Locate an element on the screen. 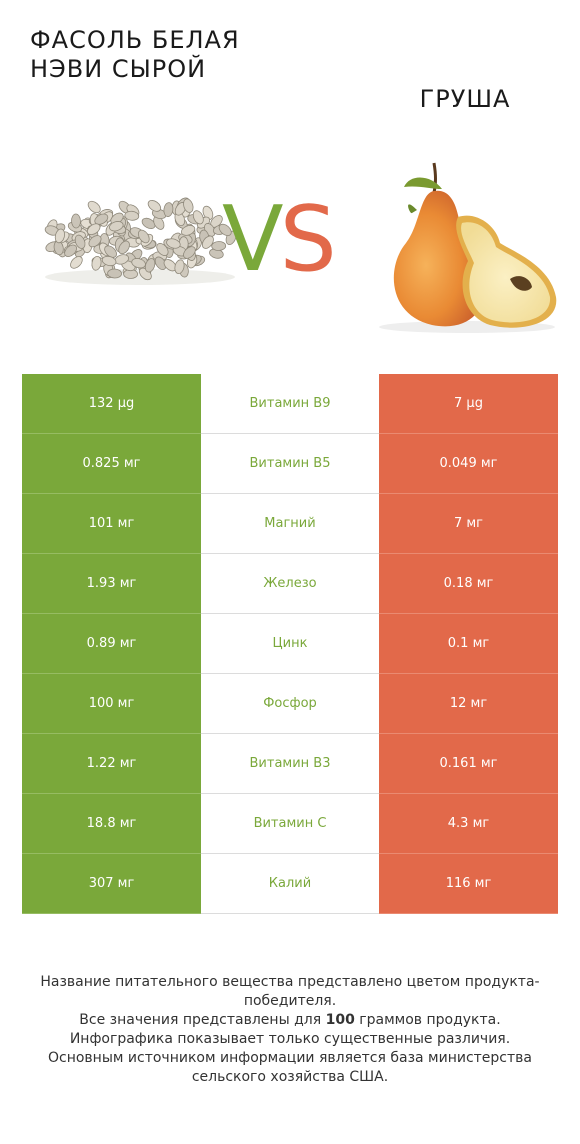 The height and width of the screenshot is (1144, 580). nutrient-name: Железо is located at coordinates (290, 584).